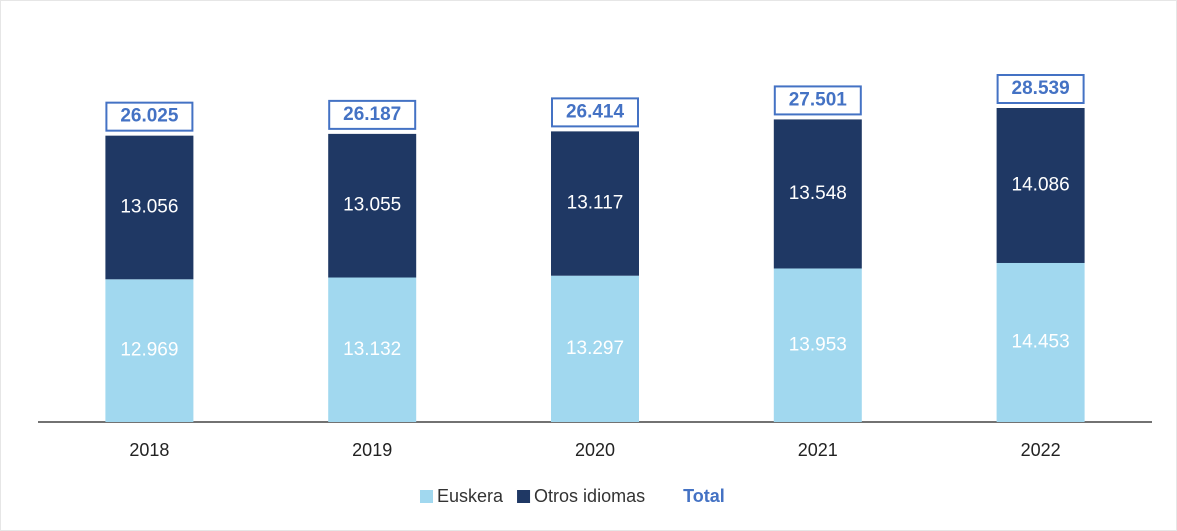 Image resolution: width=1177 pixels, height=531 pixels. I want to click on data-label: 13.297, so click(595, 348).